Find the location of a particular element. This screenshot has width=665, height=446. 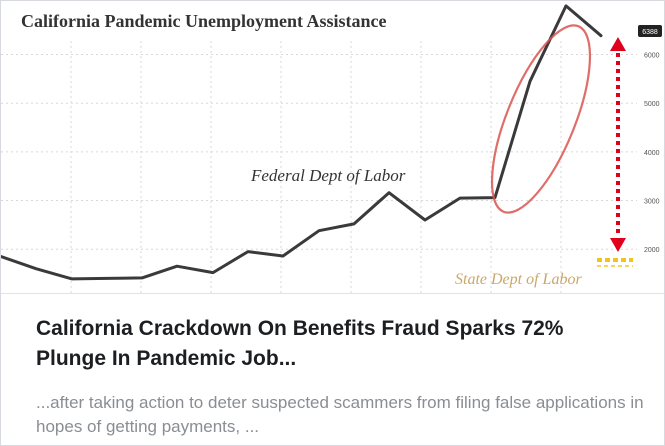

highlight-ellipse is located at coordinates (541, 119).